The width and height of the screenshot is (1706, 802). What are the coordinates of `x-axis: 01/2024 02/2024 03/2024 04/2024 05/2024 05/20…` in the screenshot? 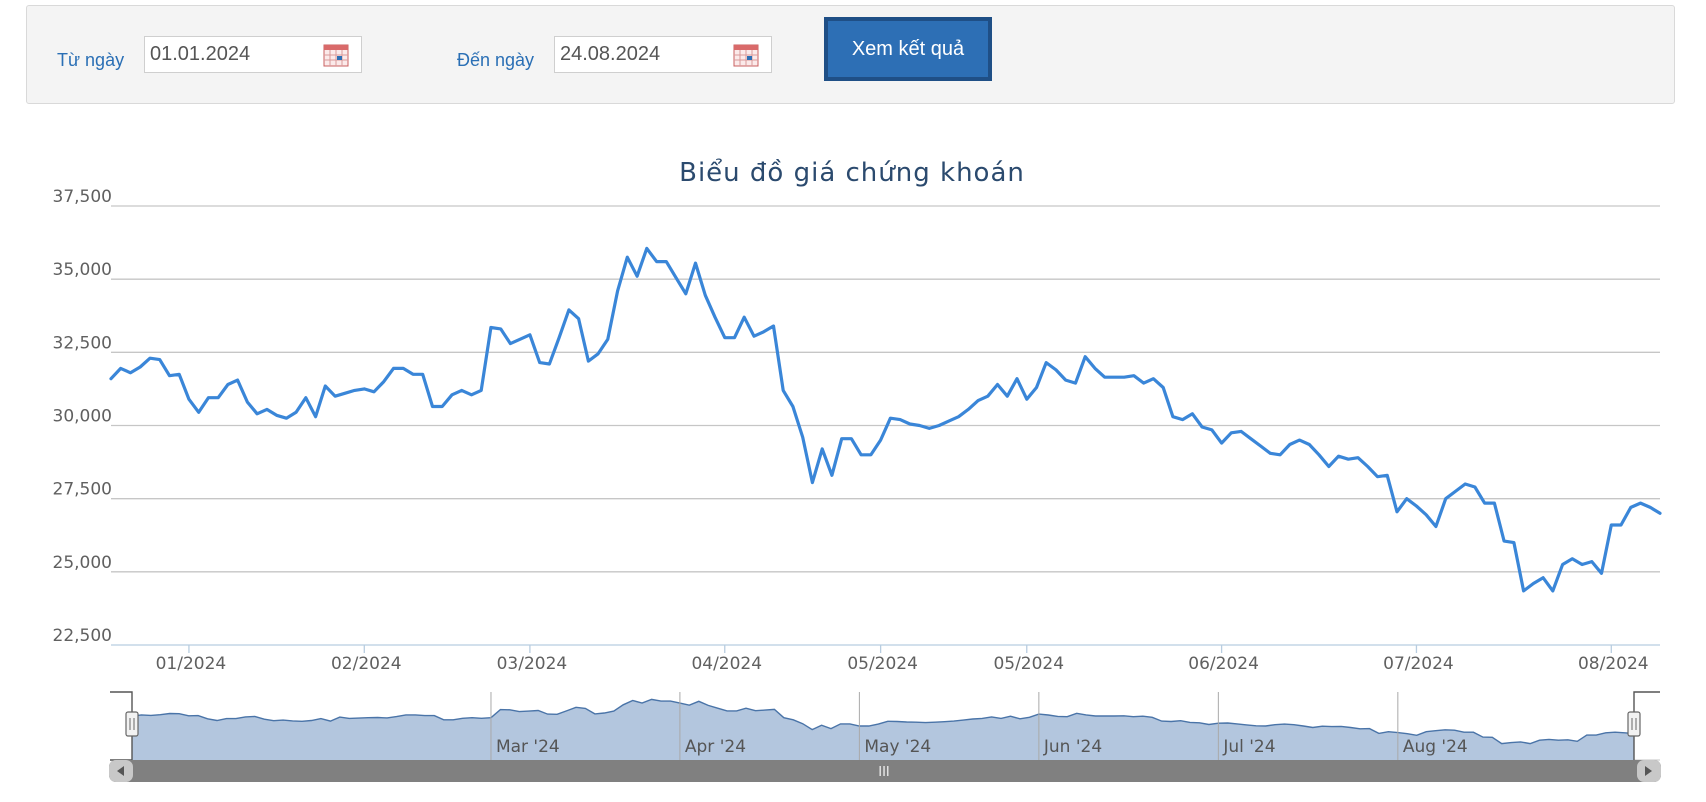 It's located at (902, 659).